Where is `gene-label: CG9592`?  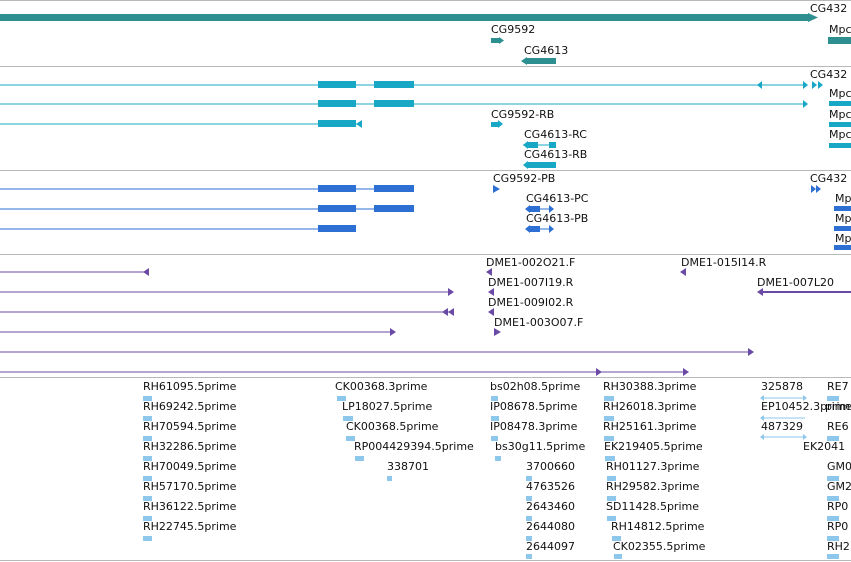 gene-label: CG9592 is located at coordinates (513, 29).